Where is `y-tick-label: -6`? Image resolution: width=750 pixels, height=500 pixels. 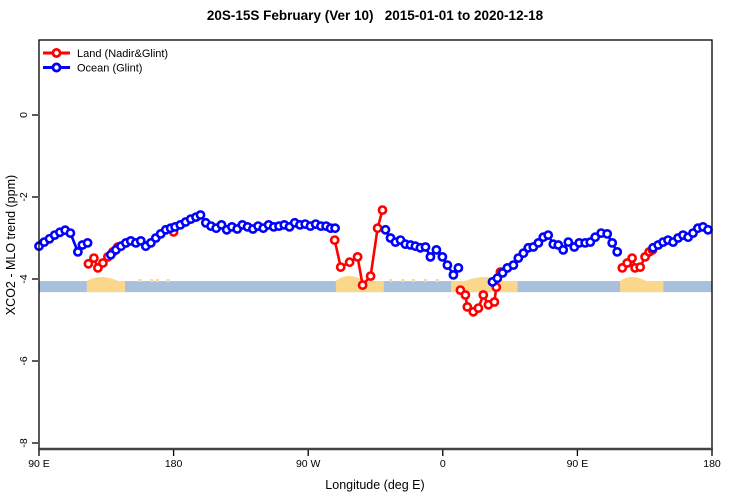
y-tick-label: -6 is located at coordinates (24, 360).